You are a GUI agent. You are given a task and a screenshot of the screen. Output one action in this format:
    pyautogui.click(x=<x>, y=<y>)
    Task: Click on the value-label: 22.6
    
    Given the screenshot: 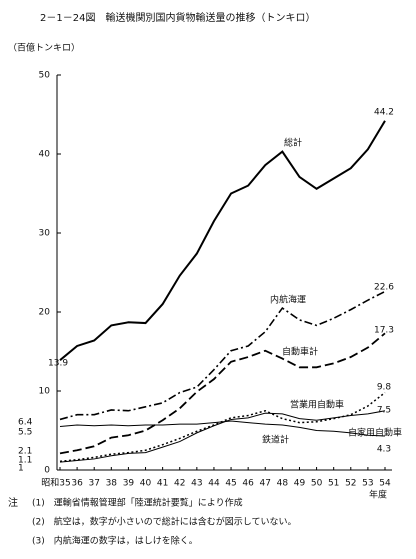 What is the action you would take?
    pyautogui.click(x=384, y=288)
    